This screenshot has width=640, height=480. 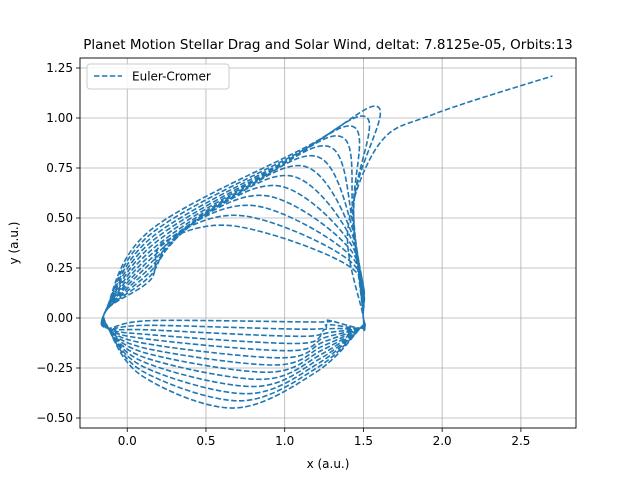 I want to click on y-tick-label: 0.50, so click(x=59, y=218).